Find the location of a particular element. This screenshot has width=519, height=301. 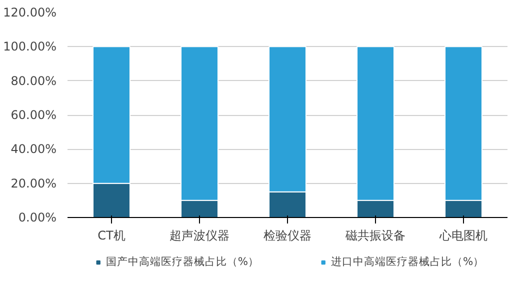

x-tick-label: 超声波仪器 is located at coordinates (200, 235).